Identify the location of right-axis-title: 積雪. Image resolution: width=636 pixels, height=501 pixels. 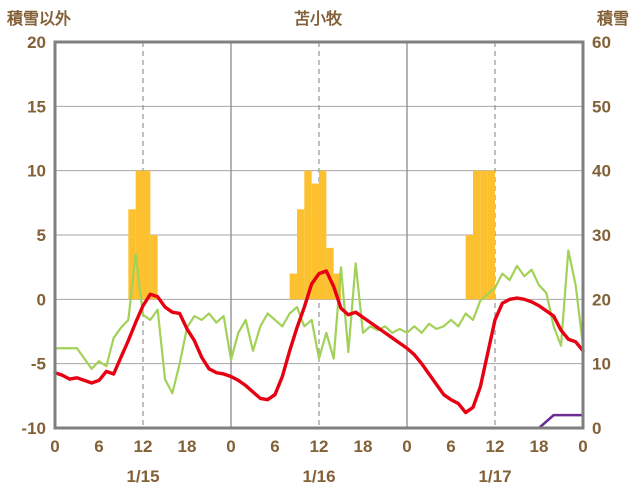
(612, 19).